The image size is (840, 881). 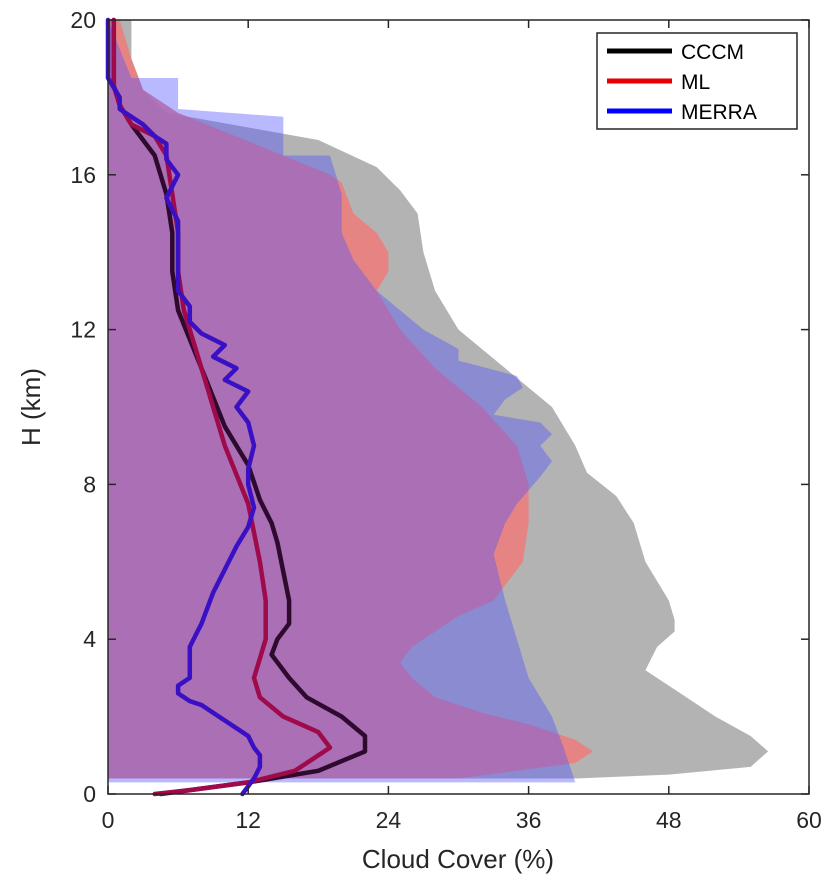 What do you see at coordinates (248, 820) in the screenshot?
I see `x-tick-label: 12` at bounding box center [248, 820].